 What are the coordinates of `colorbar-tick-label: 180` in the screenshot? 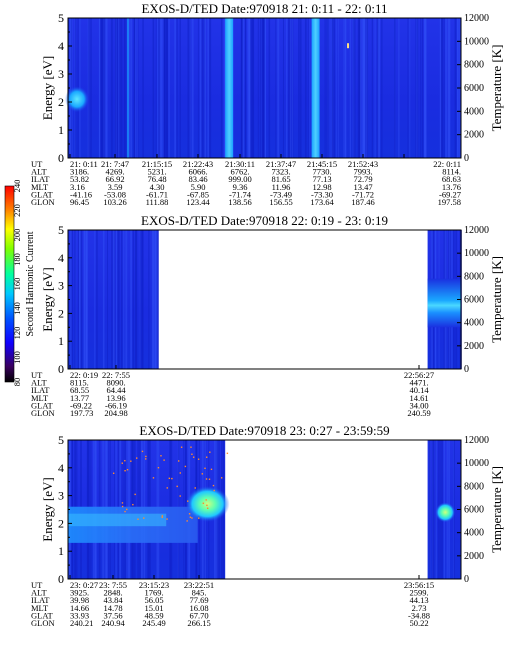 It's located at (17, 259).